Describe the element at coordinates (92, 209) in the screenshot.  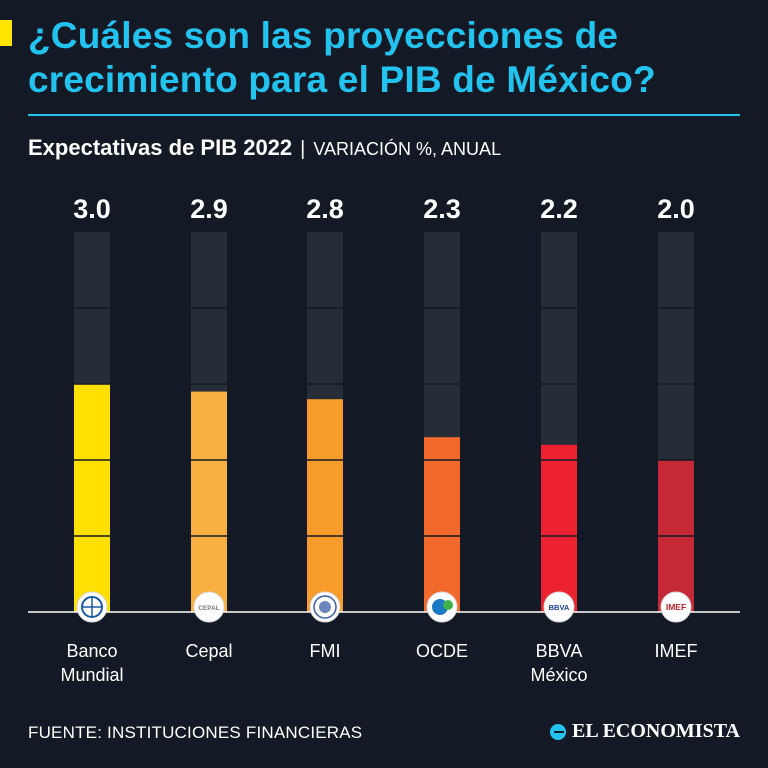
I see `data-label: 3.0` at that location.